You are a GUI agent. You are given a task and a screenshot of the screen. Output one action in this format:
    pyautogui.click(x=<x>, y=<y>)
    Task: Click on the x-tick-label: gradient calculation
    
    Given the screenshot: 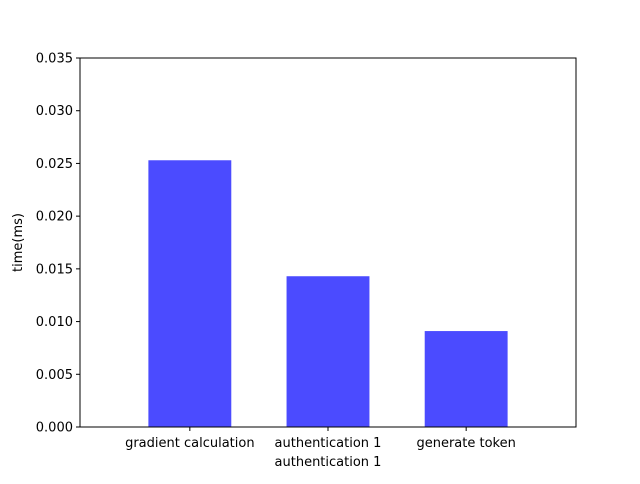 What is the action you would take?
    pyautogui.click(x=190, y=443)
    